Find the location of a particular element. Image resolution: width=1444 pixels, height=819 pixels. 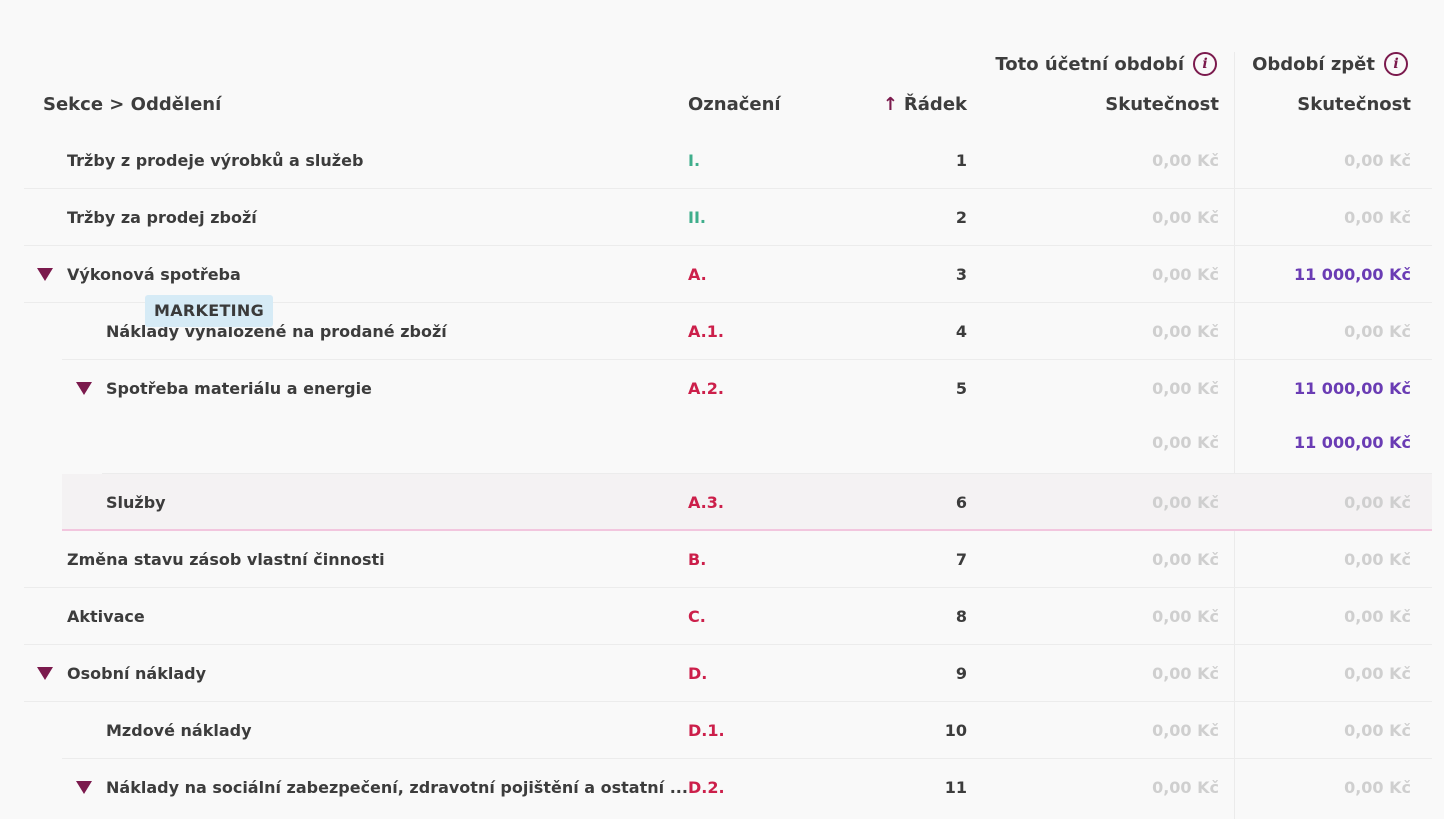

column-header-radek: ↑ Řádek is located at coordinates (925, 105).